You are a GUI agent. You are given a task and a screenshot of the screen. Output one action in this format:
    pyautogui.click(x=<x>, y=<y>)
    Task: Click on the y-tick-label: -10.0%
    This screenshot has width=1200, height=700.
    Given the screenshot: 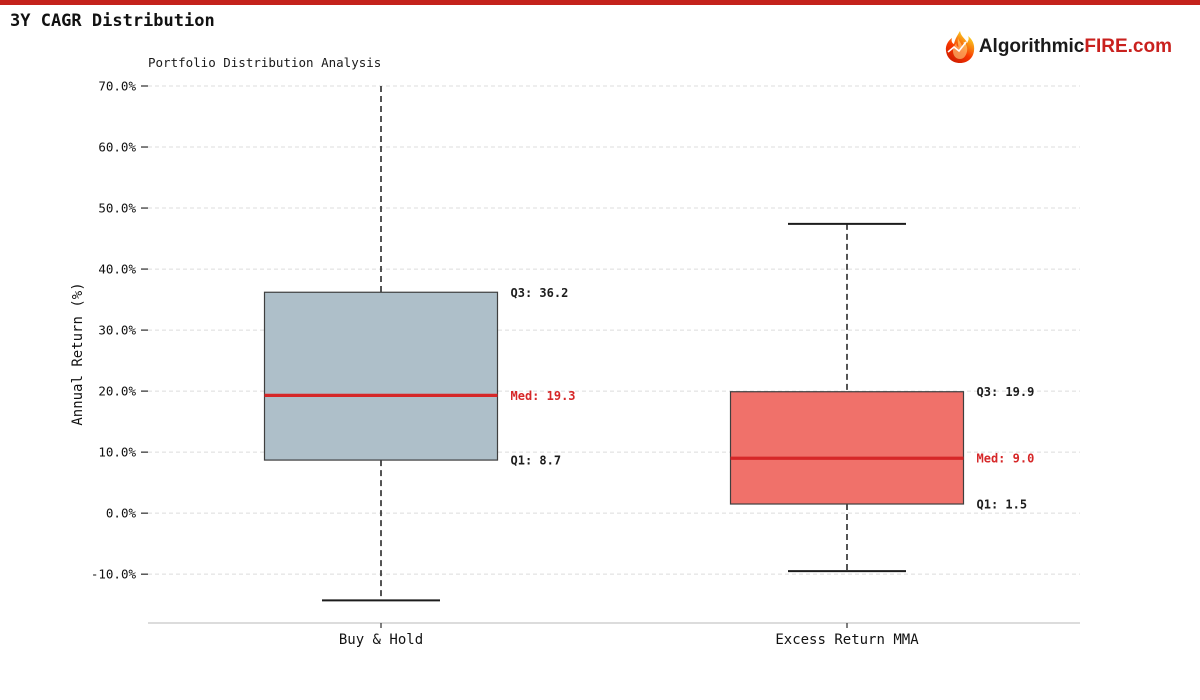 What is the action you would take?
    pyautogui.click(x=114, y=574)
    